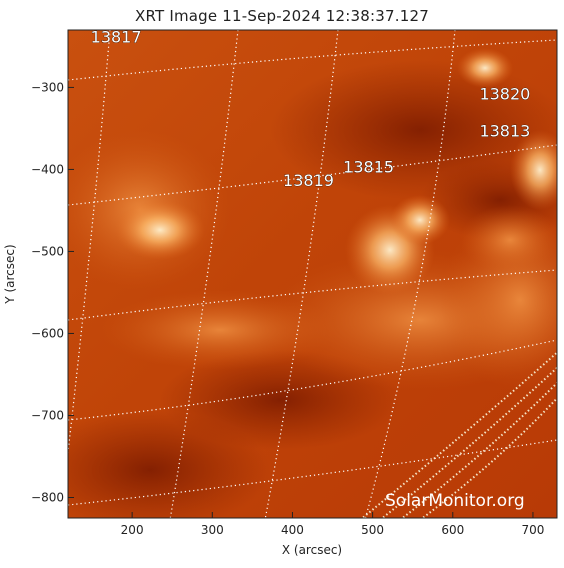  Describe the element at coordinates (292, 530) in the screenshot. I see `x-tick-label: 400` at that location.